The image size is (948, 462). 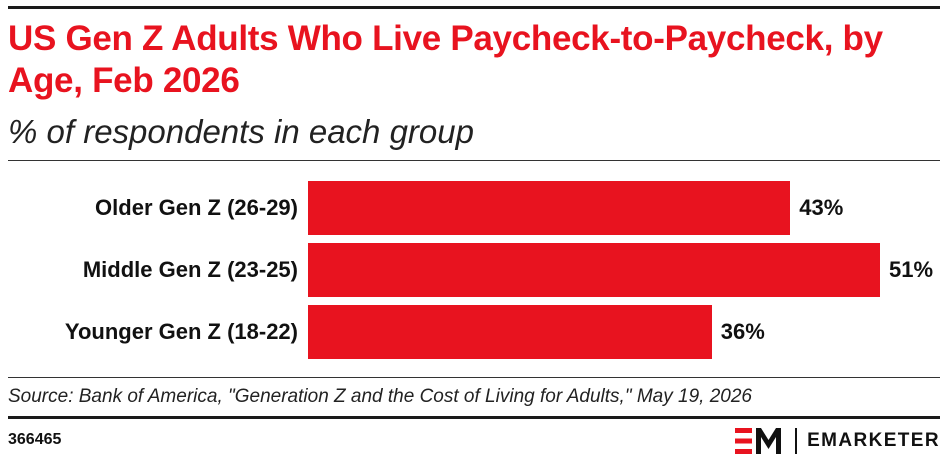 What do you see at coordinates (911, 269) in the screenshot?
I see `value-label: 51%` at bounding box center [911, 269].